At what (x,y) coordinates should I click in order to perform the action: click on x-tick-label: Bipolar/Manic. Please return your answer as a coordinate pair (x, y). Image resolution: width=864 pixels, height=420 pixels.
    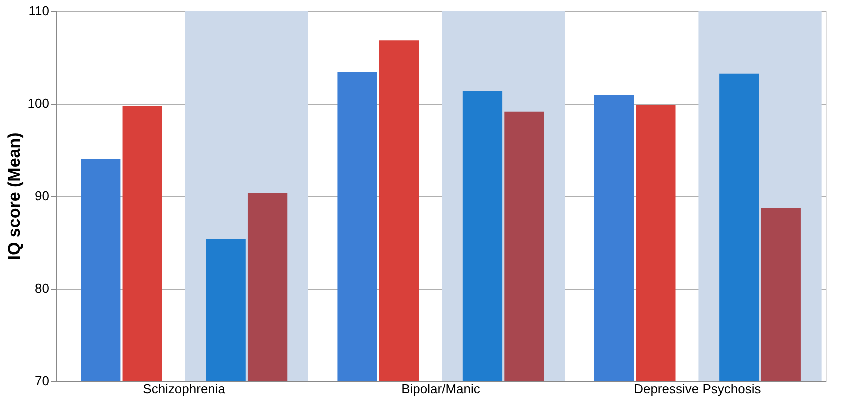
    Looking at the image, I should click on (441, 389).